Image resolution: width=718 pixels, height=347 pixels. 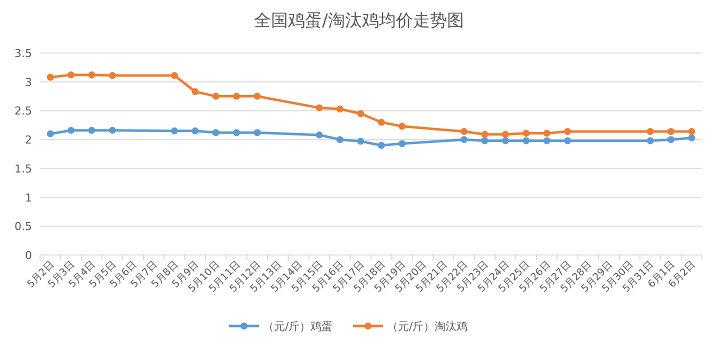 What do you see at coordinates (23, 227) in the screenshot?
I see `y-tick-label: 0.5` at bounding box center [23, 227].